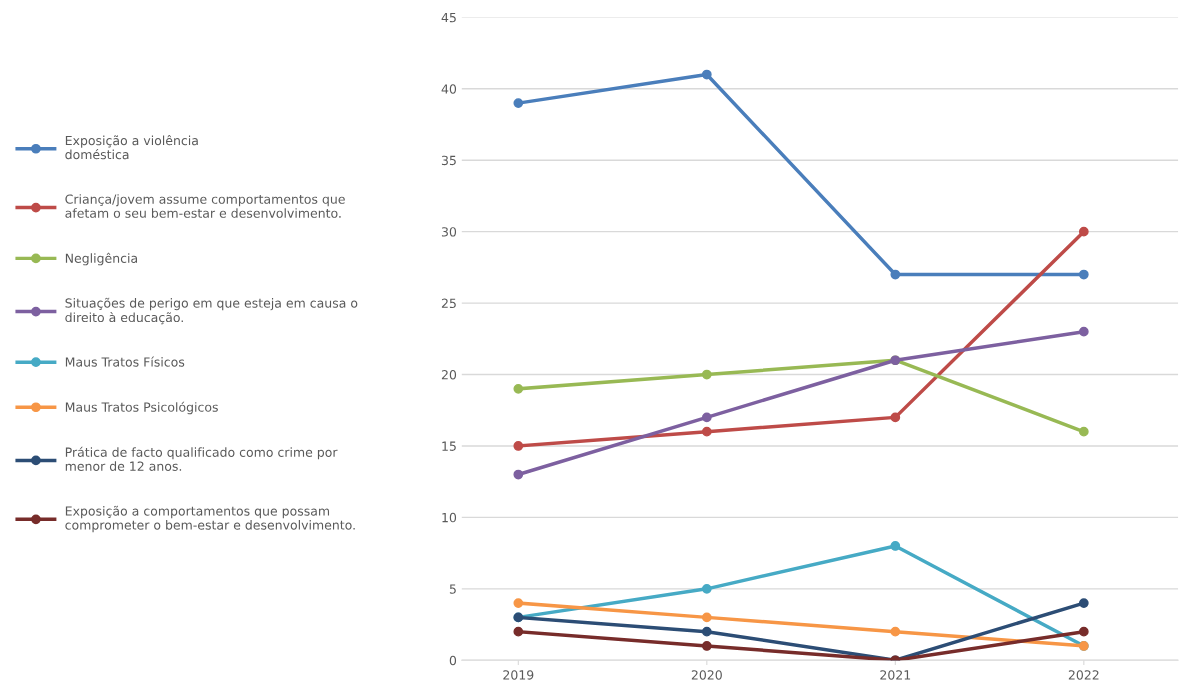 This screenshot has height=695, width=1184. What do you see at coordinates (453, 660) in the screenshot?
I see `y-tick-label: 0` at bounding box center [453, 660].